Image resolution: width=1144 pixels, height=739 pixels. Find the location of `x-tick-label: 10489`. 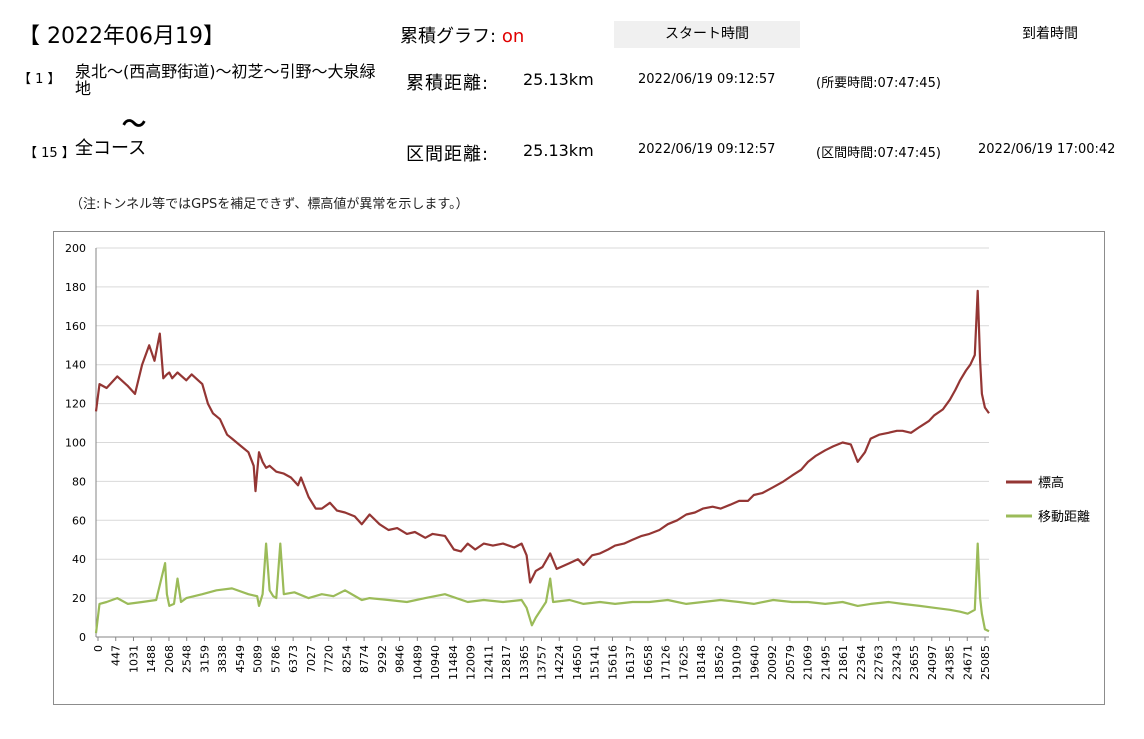

x-tick-label: 10489 is located at coordinates (417, 662).